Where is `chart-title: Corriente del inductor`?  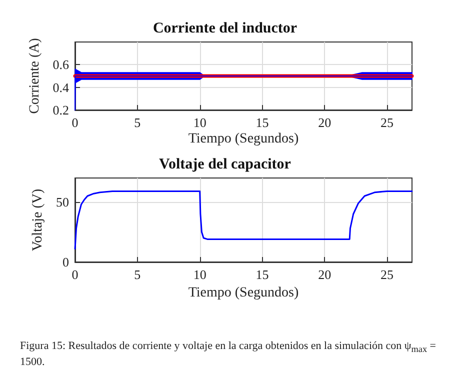 chart-title: Corriente del inductor is located at coordinates (225, 28).